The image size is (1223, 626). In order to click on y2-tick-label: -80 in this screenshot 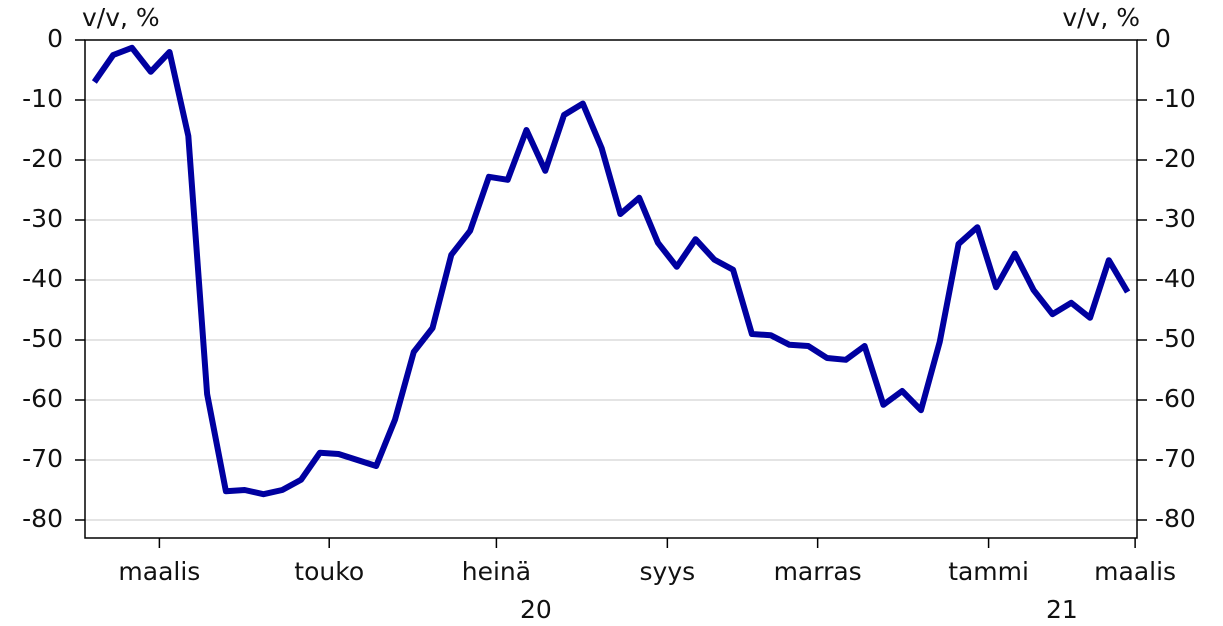, I will do `click(1175, 518)`.